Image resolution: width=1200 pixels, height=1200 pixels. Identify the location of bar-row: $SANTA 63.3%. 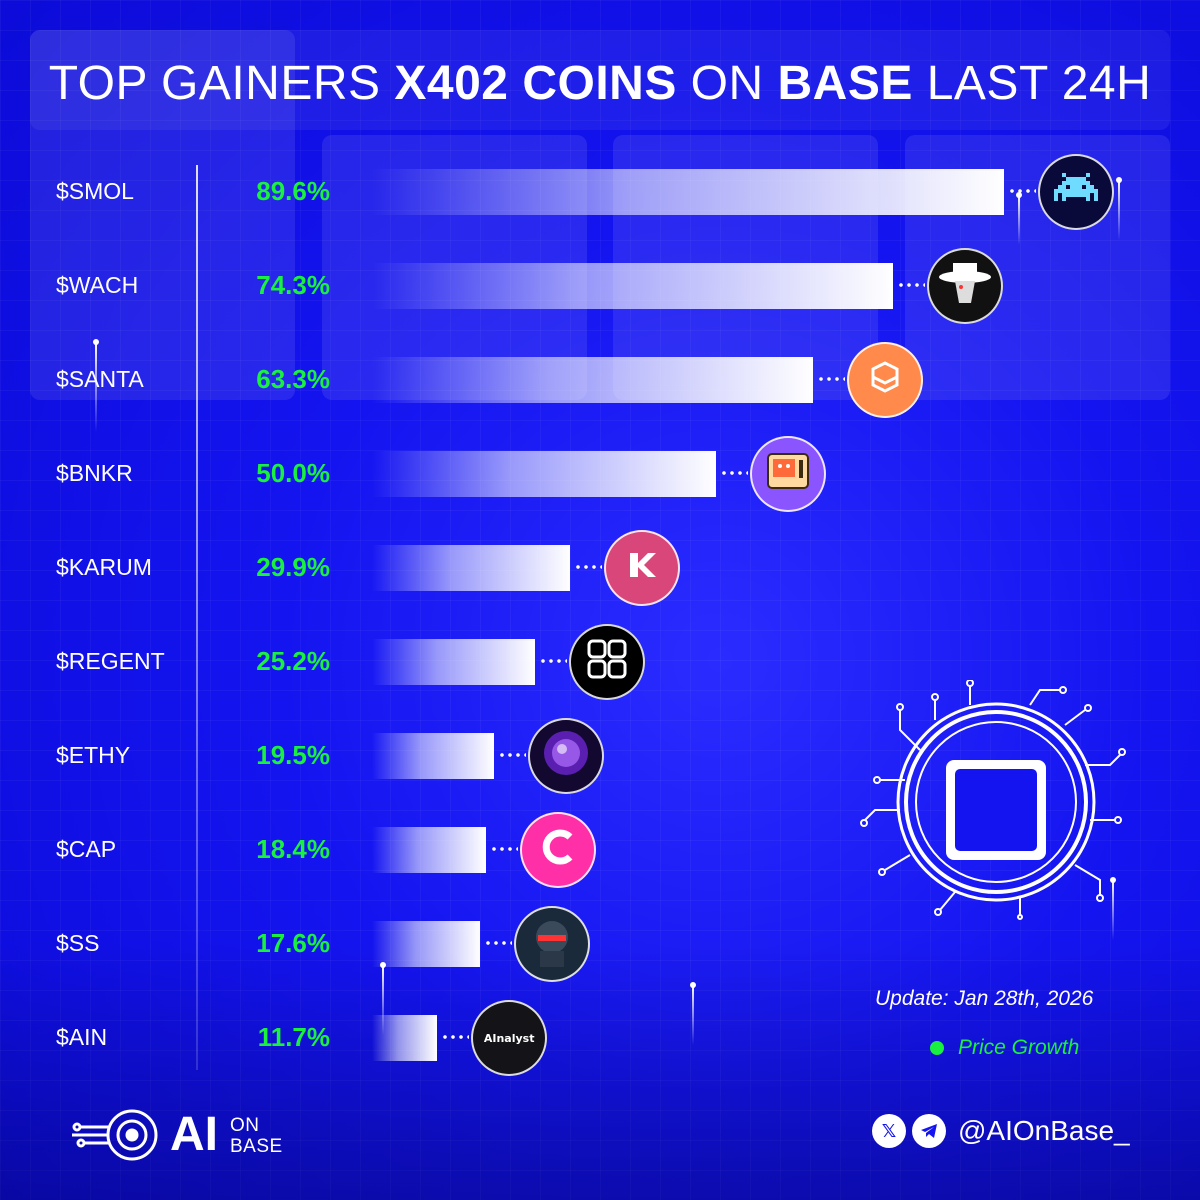
(600, 380).